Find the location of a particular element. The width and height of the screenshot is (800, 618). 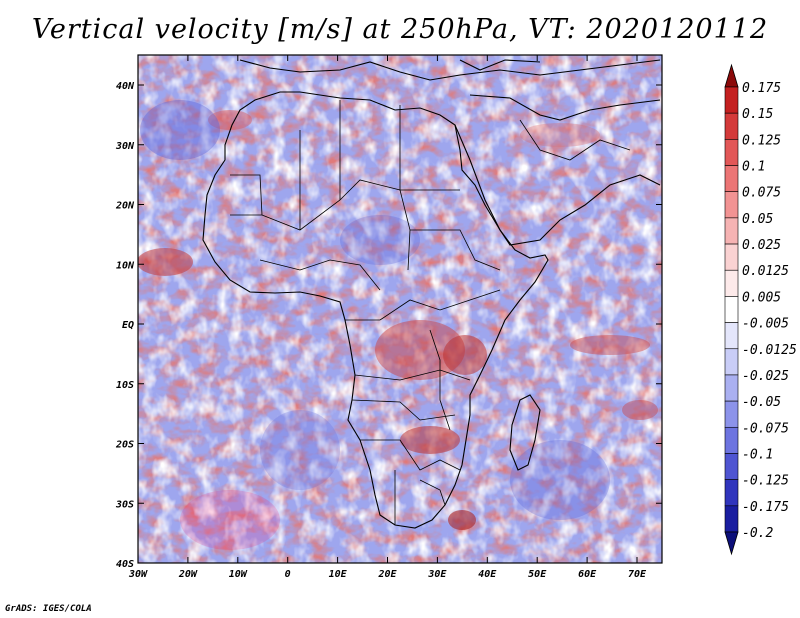

colorbar-label: -0.075 is located at coordinates (765, 428).